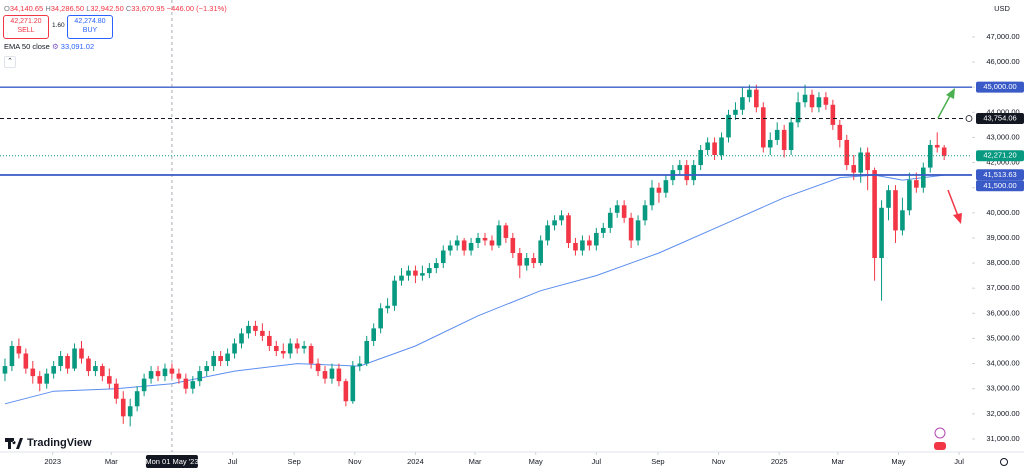 The height and width of the screenshot is (469, 1024). Describe the element at coordinates (1002, 262) in the screenshot. I see `y-tick-label: 38,000.00` at that location.